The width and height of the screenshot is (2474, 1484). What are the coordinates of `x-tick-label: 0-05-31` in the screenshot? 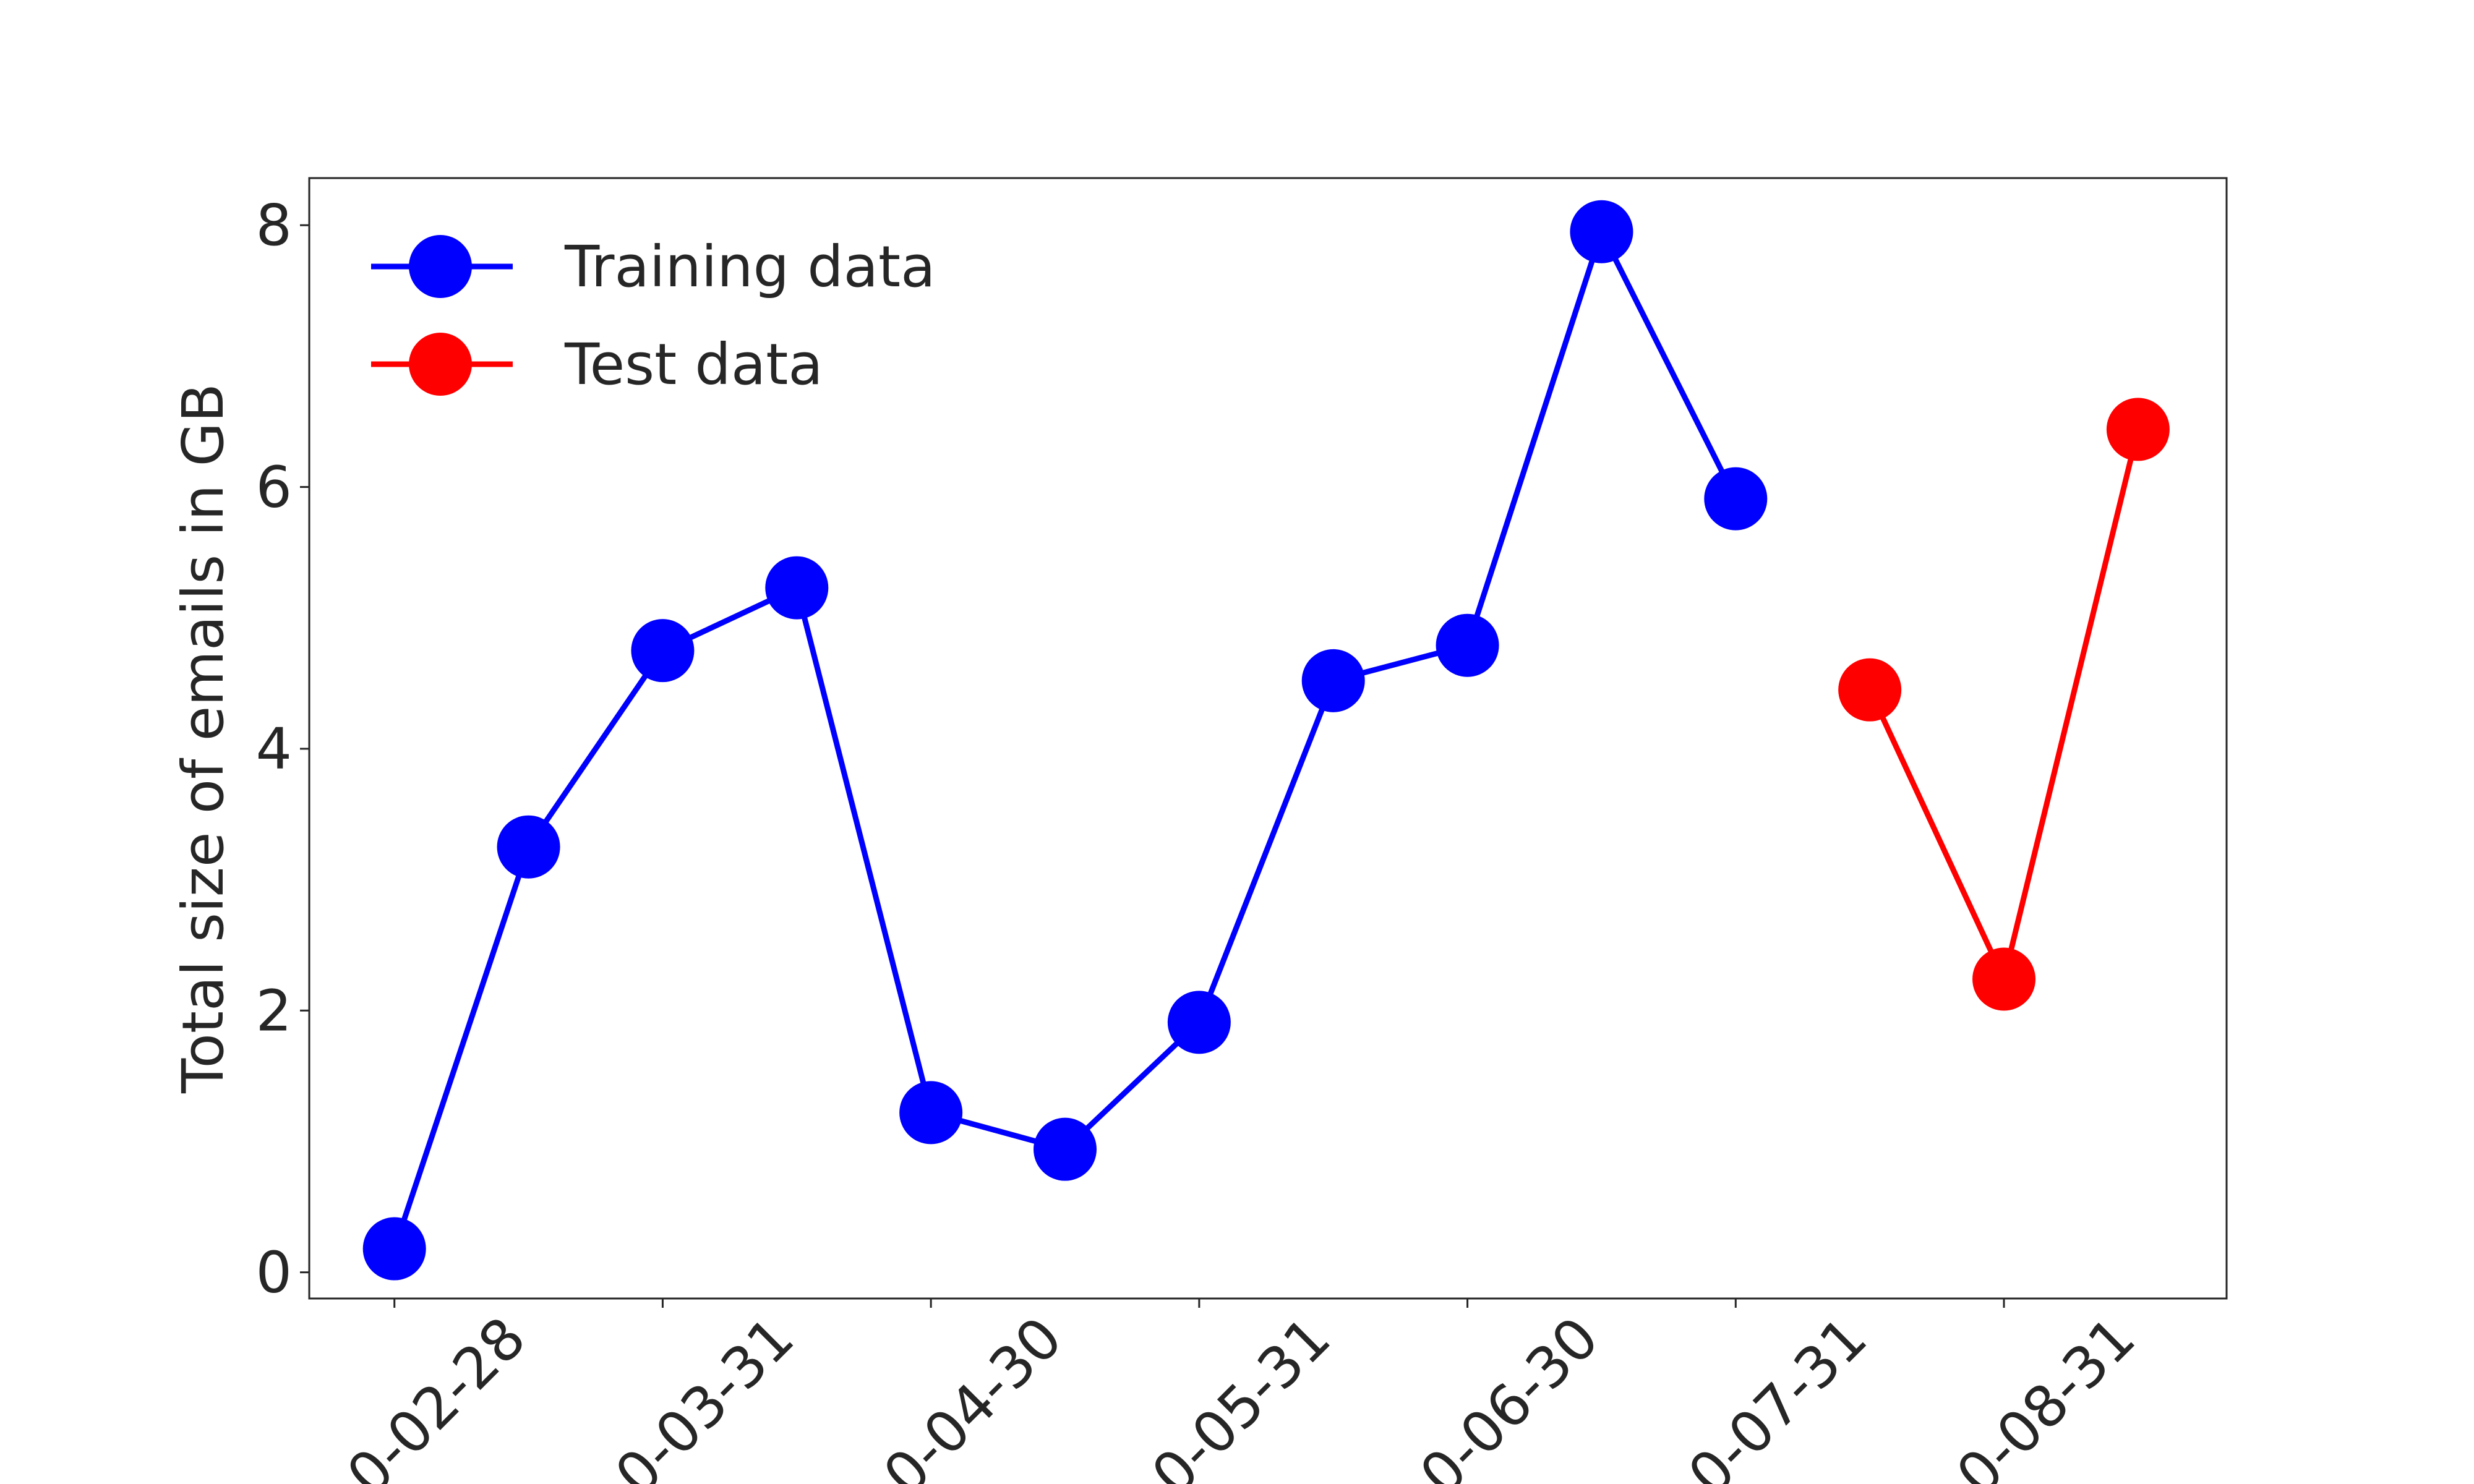 It's located at (1241, 1394).